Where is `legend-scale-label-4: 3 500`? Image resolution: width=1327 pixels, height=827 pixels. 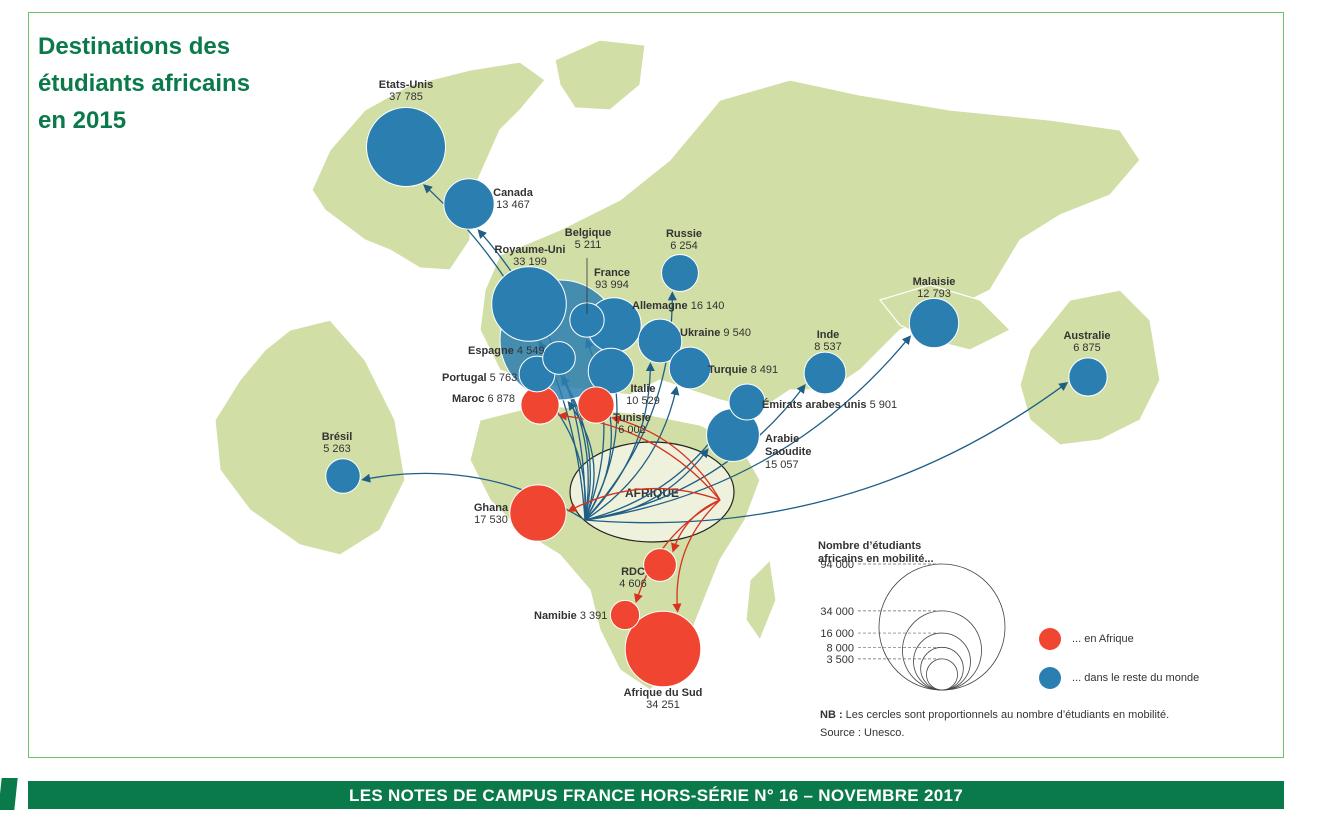
legend-scale-label-4: 3 500 is located at coordinates (840, 660).